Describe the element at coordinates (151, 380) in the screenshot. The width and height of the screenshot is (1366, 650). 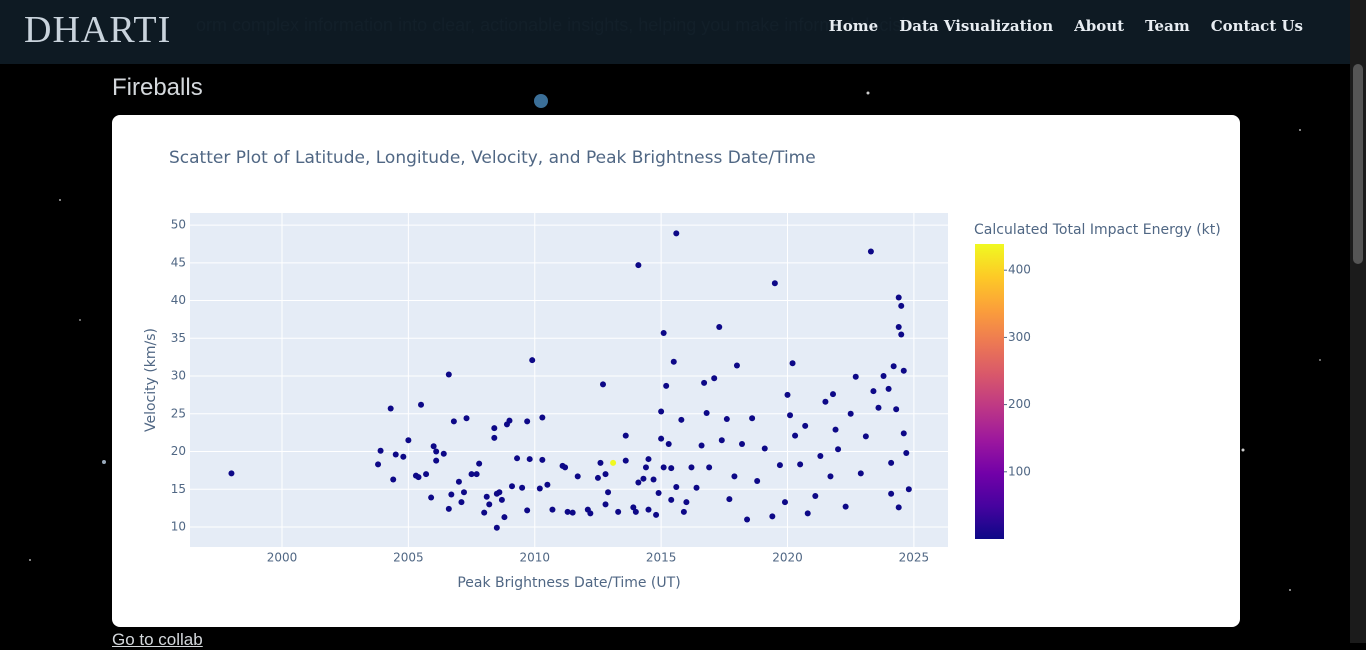
I see `y-axis-label: Velocity (km/s)` at that location.